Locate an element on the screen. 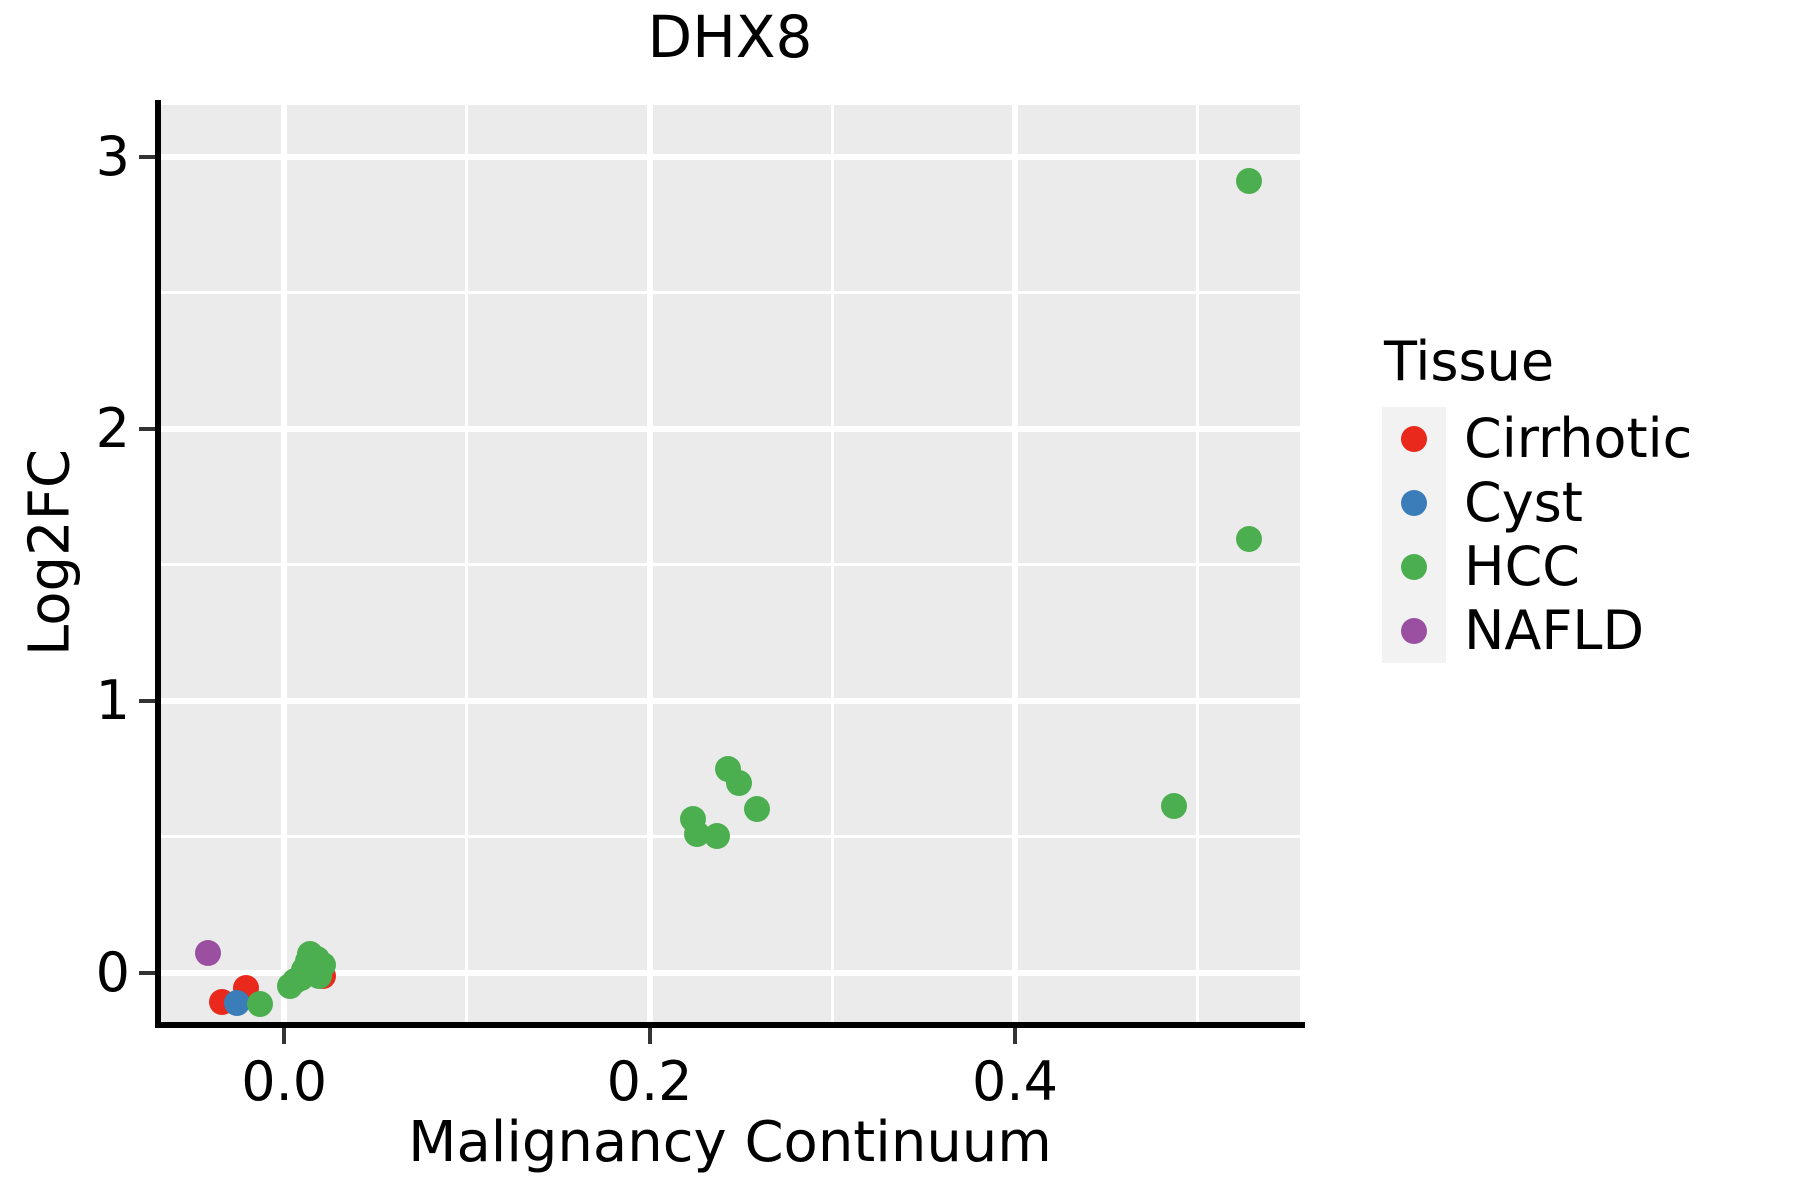 The image size is (1800, 1200). legend-item-cirrhotic: Cirrhotic is located at coordinates (1580, 439).